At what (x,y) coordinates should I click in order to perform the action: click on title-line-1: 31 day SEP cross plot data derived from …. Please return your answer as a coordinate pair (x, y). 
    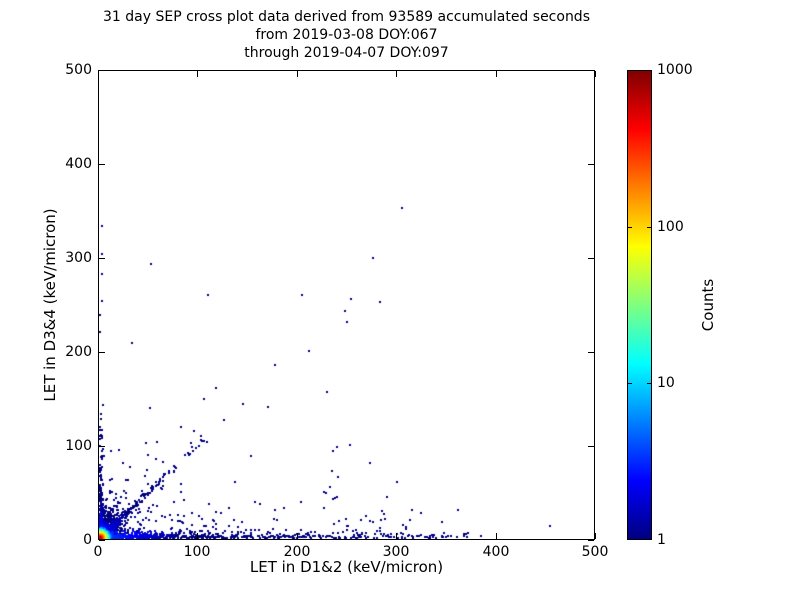
    Looking at the image, I should click on (346, 17).